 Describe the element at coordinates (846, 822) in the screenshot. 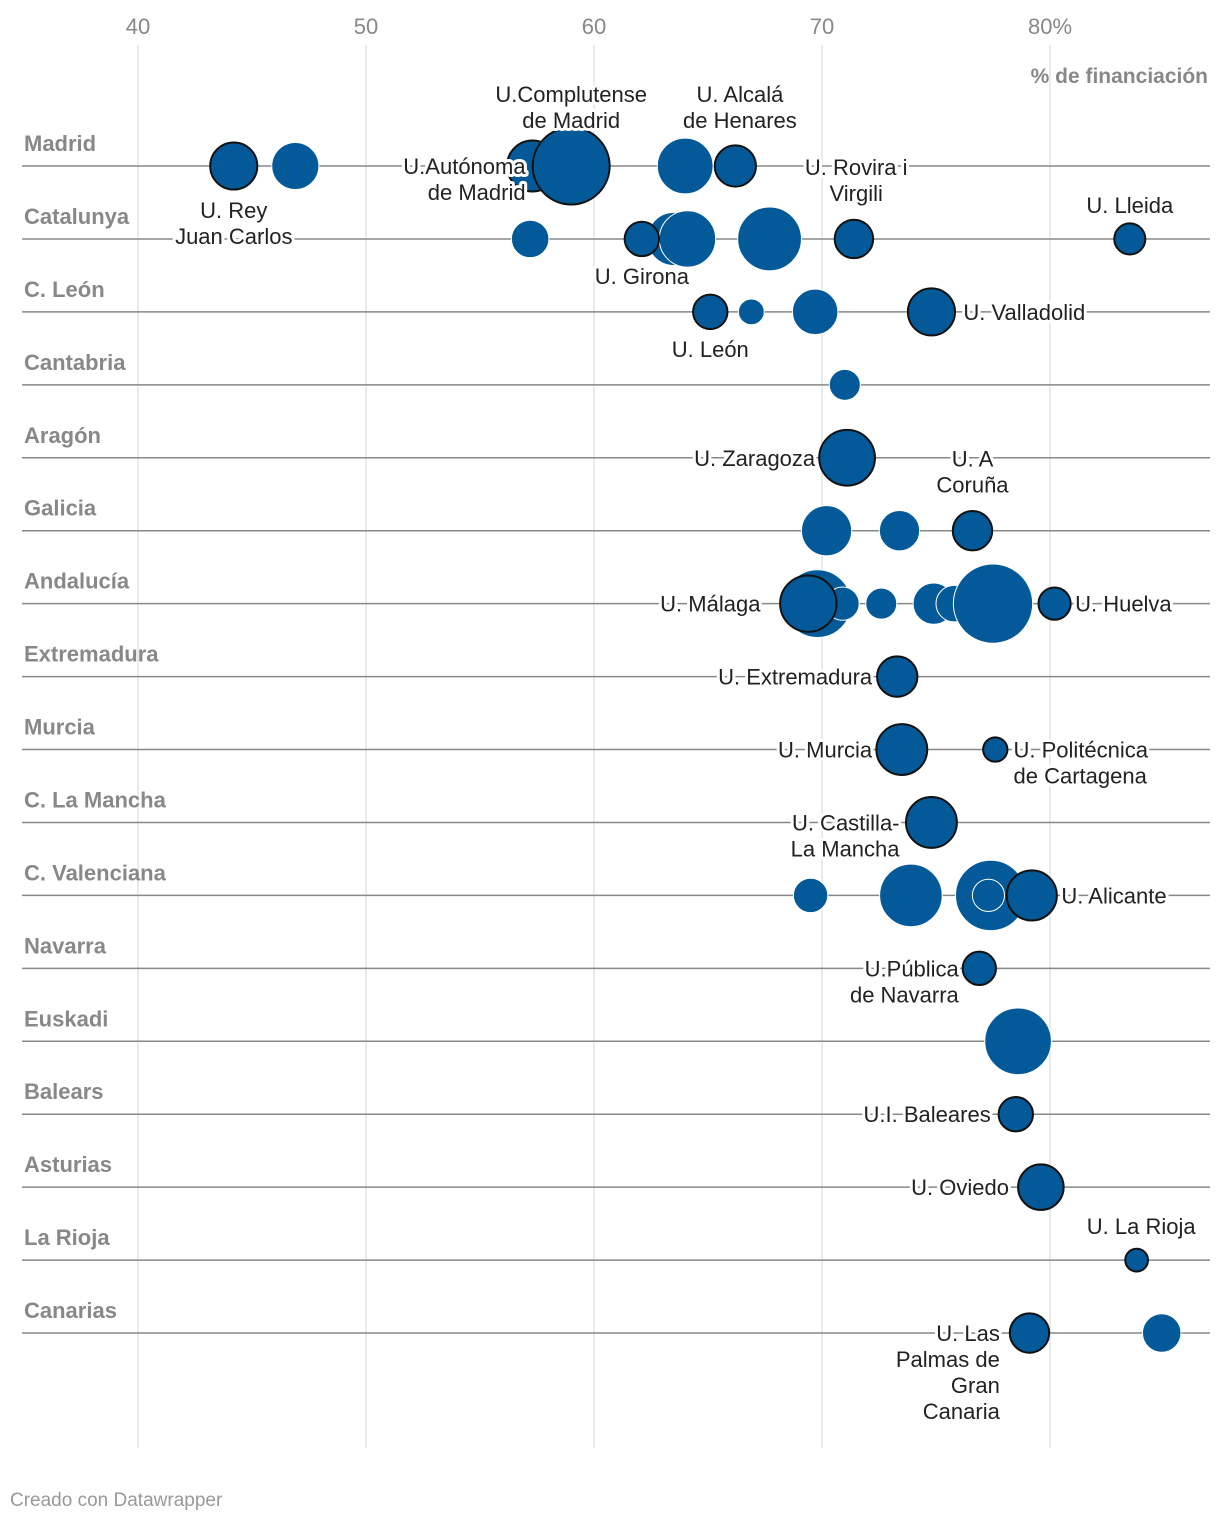

I see `university-label-line: U. Castilla-` at that location.